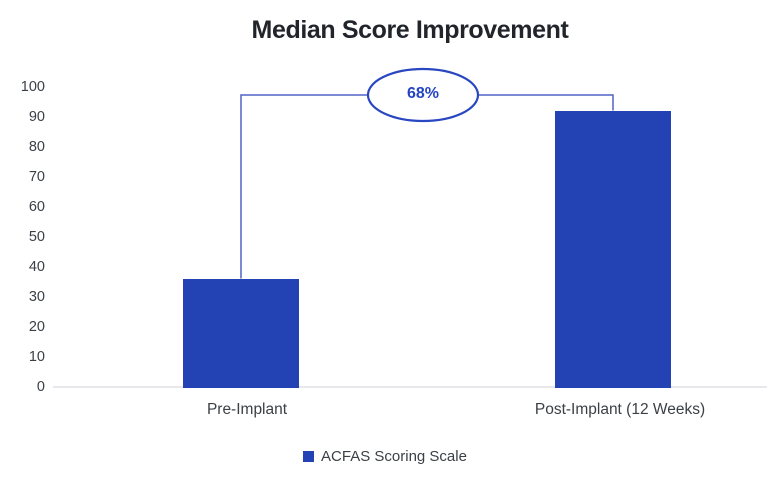 This screenshot has height=481, width=770. What do you see at coordinates (40, 387) in the screenshot?
I see `y-tick-label: 0` at bounding box center [40, 387].